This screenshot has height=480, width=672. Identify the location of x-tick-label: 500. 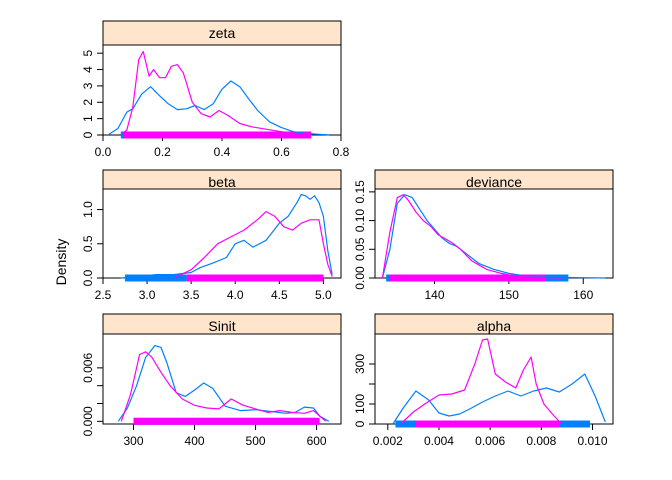
(256, 441).